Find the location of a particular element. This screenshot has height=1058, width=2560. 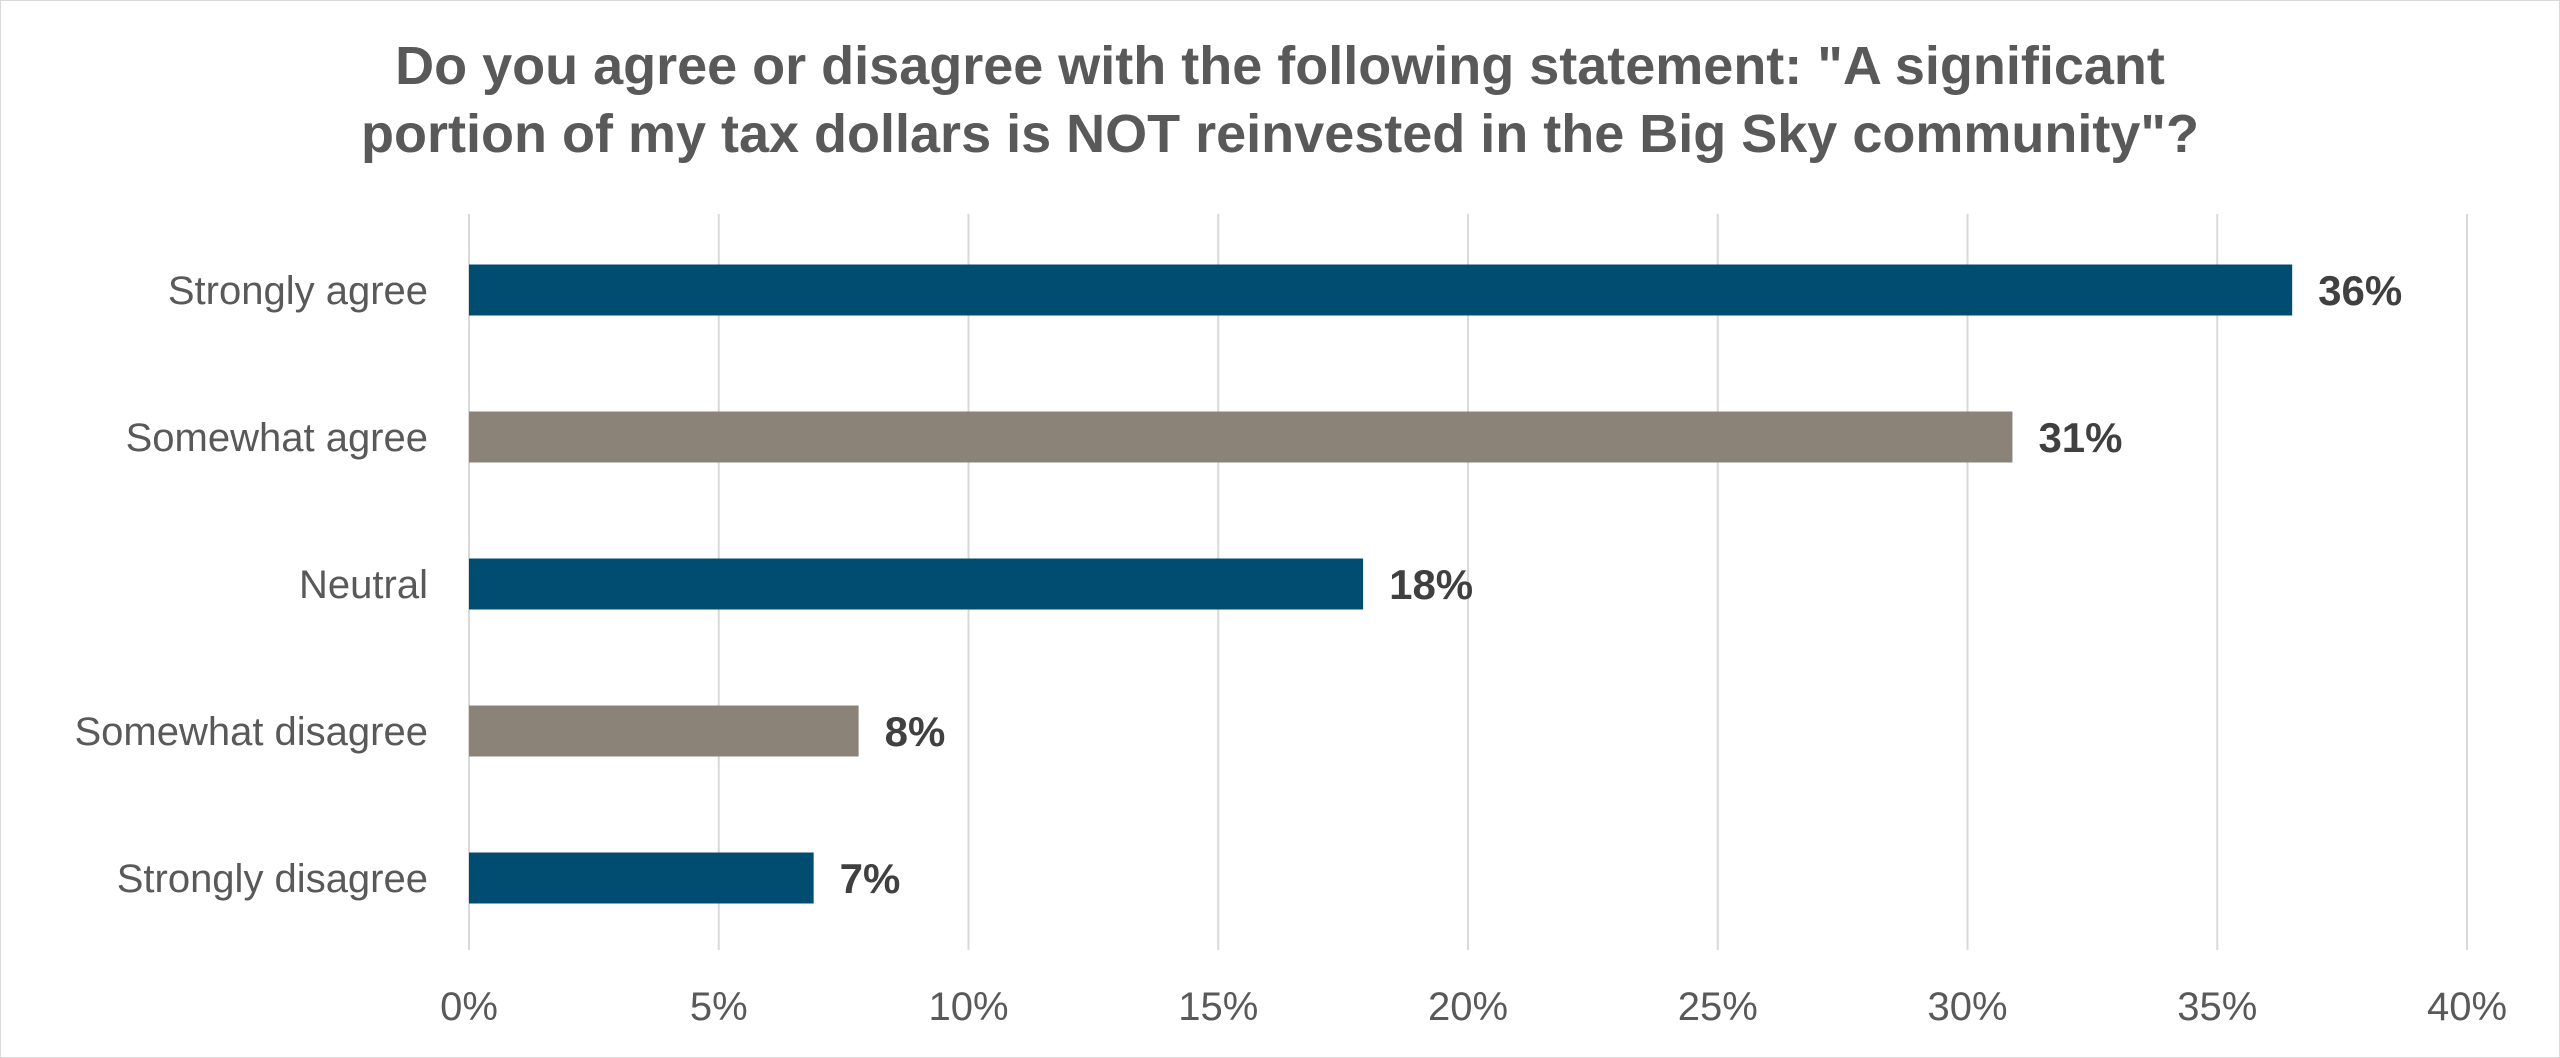

x-axis-tick-labels: 0% 5% 10% 15% 20% 25% 30% 35% 40% is located at coordinates (1473, 1007).